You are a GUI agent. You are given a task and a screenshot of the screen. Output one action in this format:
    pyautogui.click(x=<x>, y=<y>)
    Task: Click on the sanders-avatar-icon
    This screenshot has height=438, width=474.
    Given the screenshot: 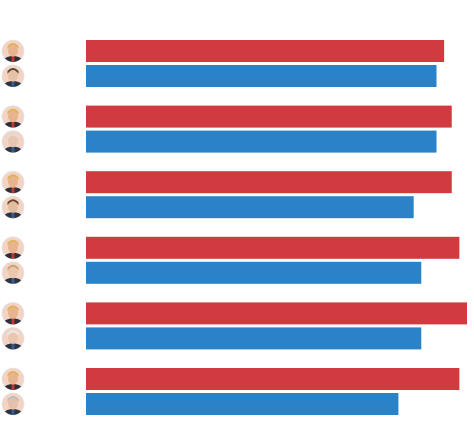 What is the action you would take?
    pyautogui.click(x=13, y=338)
    